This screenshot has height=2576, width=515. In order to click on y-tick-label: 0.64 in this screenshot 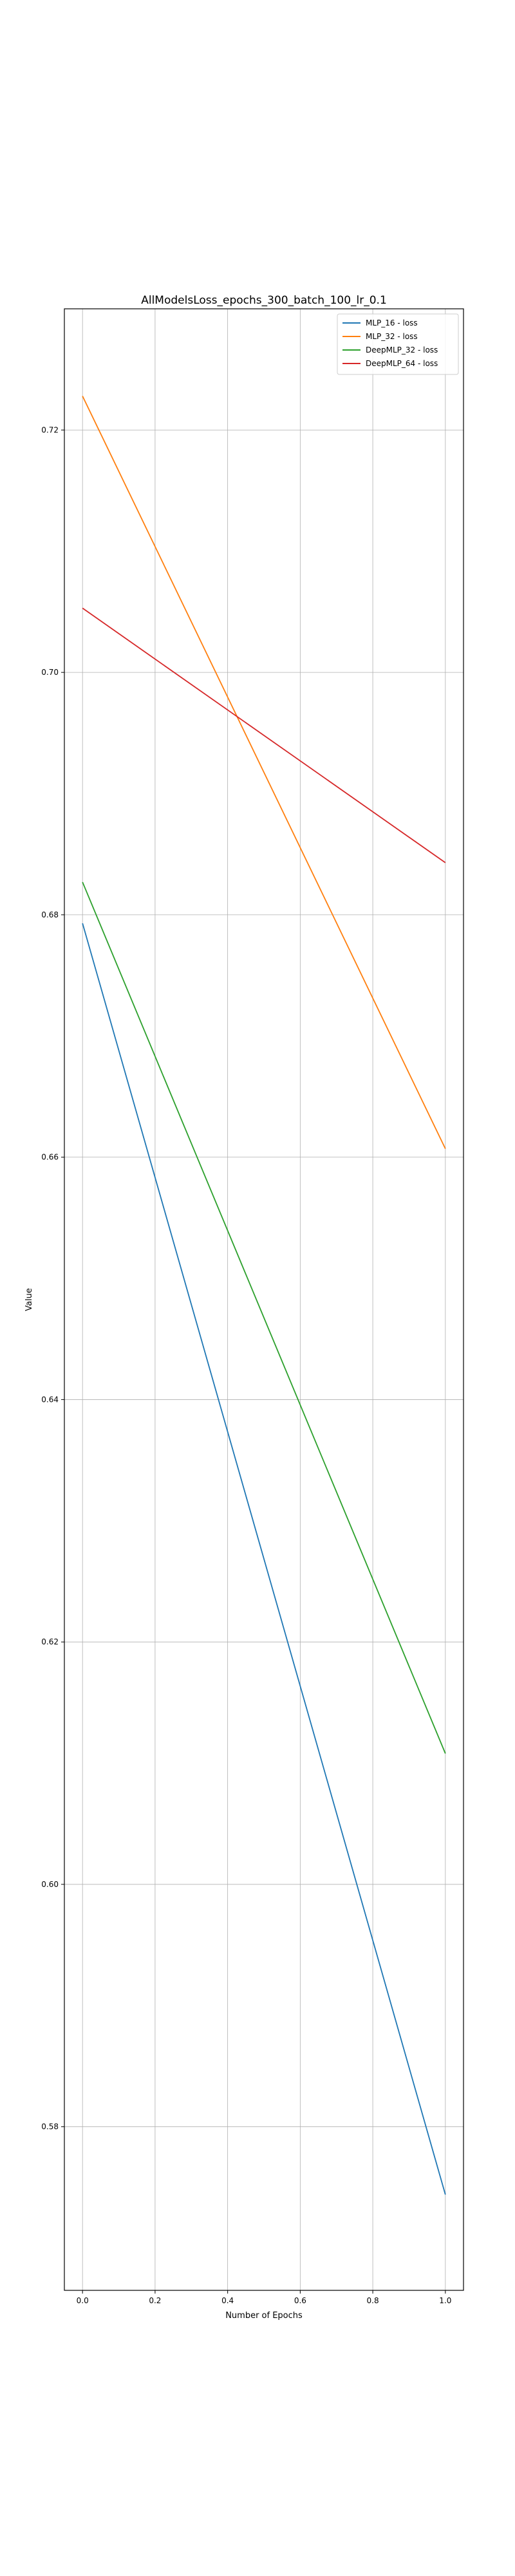, I will do `click(50, 1399)`.